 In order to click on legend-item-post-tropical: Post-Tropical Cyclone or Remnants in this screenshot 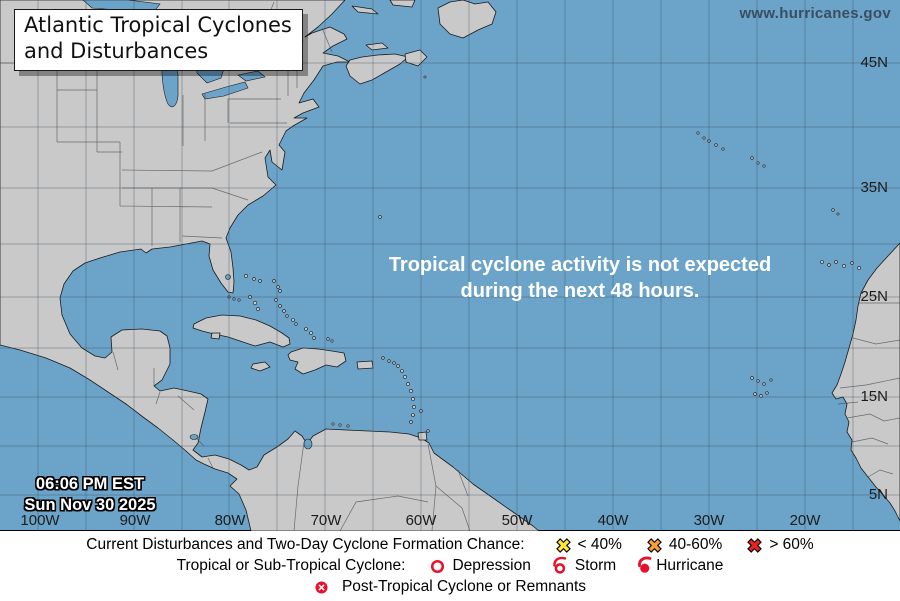, I will do `click(450, 587)`.